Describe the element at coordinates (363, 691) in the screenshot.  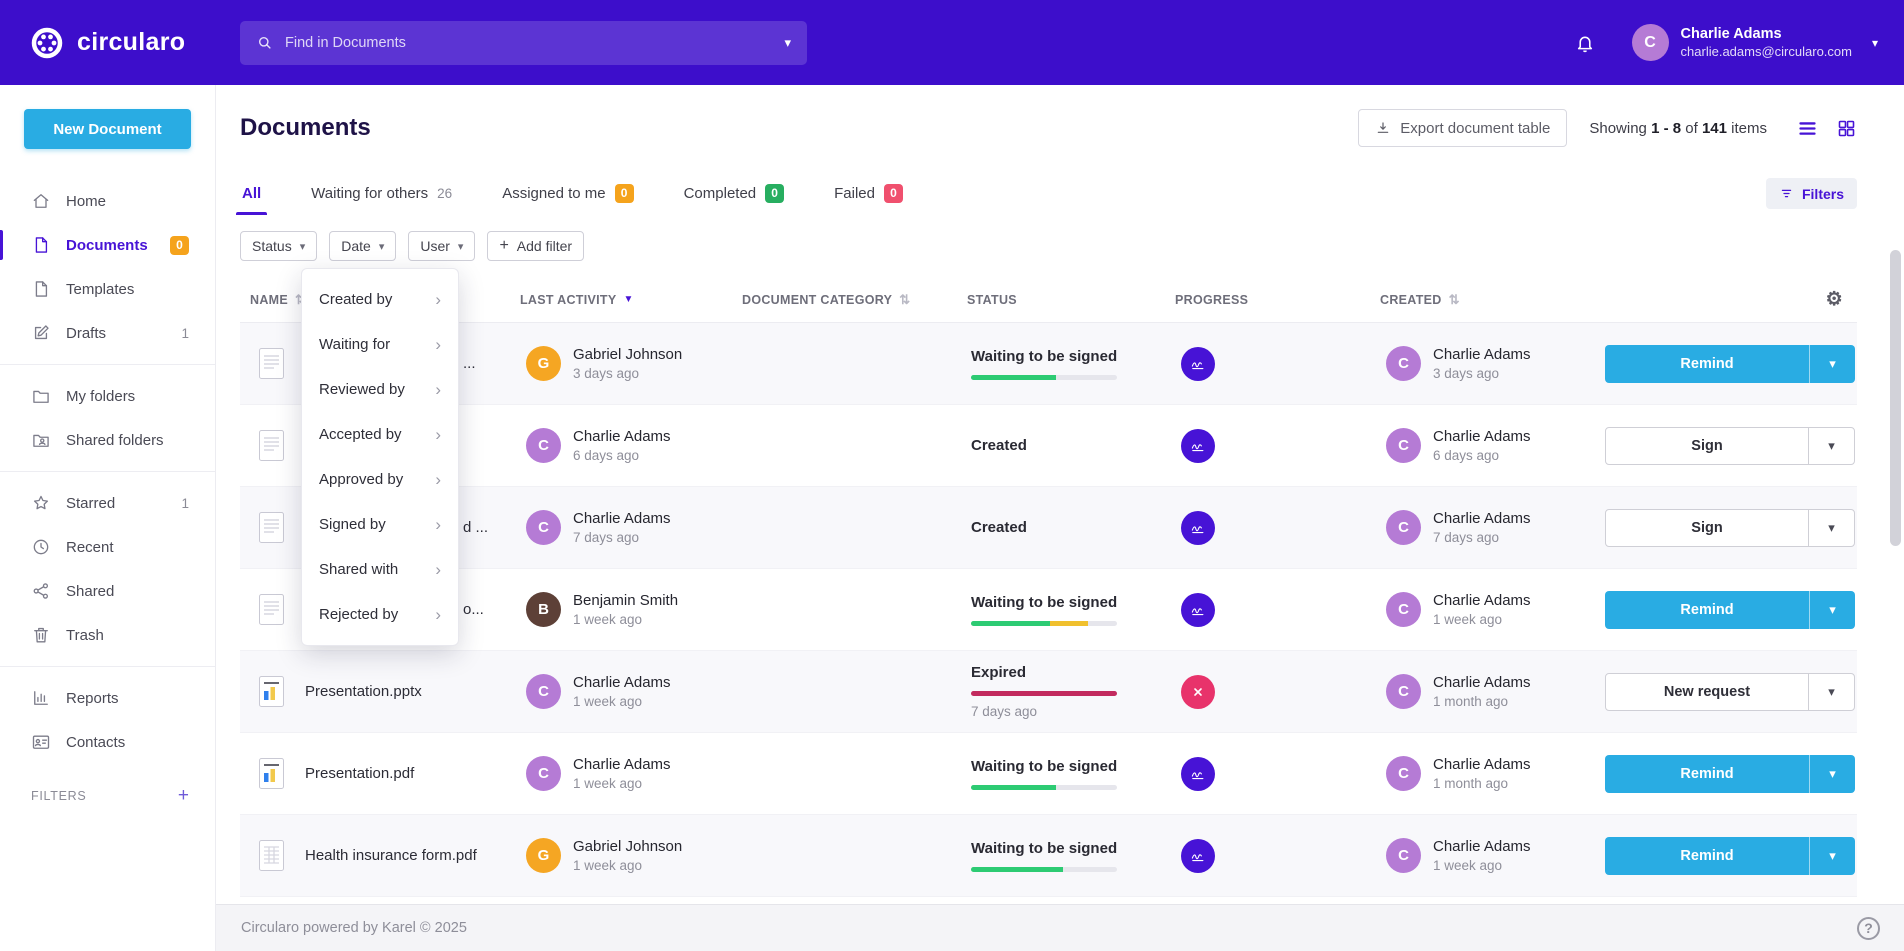
I see `document-name: Presentation.pptx` at that location.